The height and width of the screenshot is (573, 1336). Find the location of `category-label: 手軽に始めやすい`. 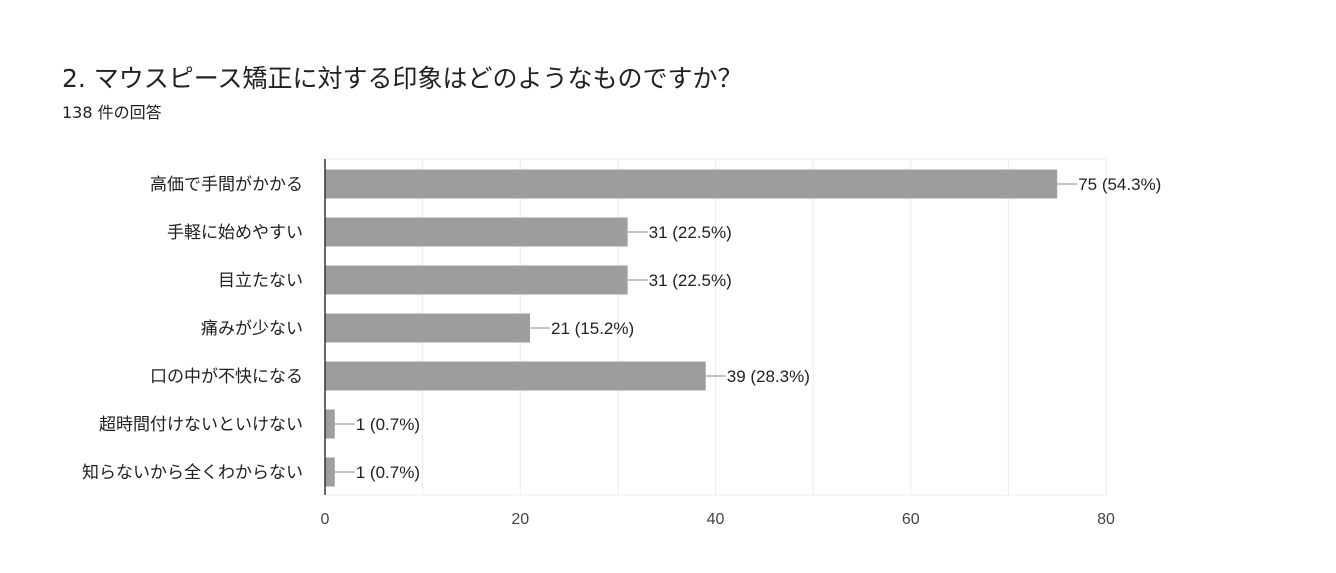

category-label: 手軽に始めやすい is located at coordinates (235, 233).